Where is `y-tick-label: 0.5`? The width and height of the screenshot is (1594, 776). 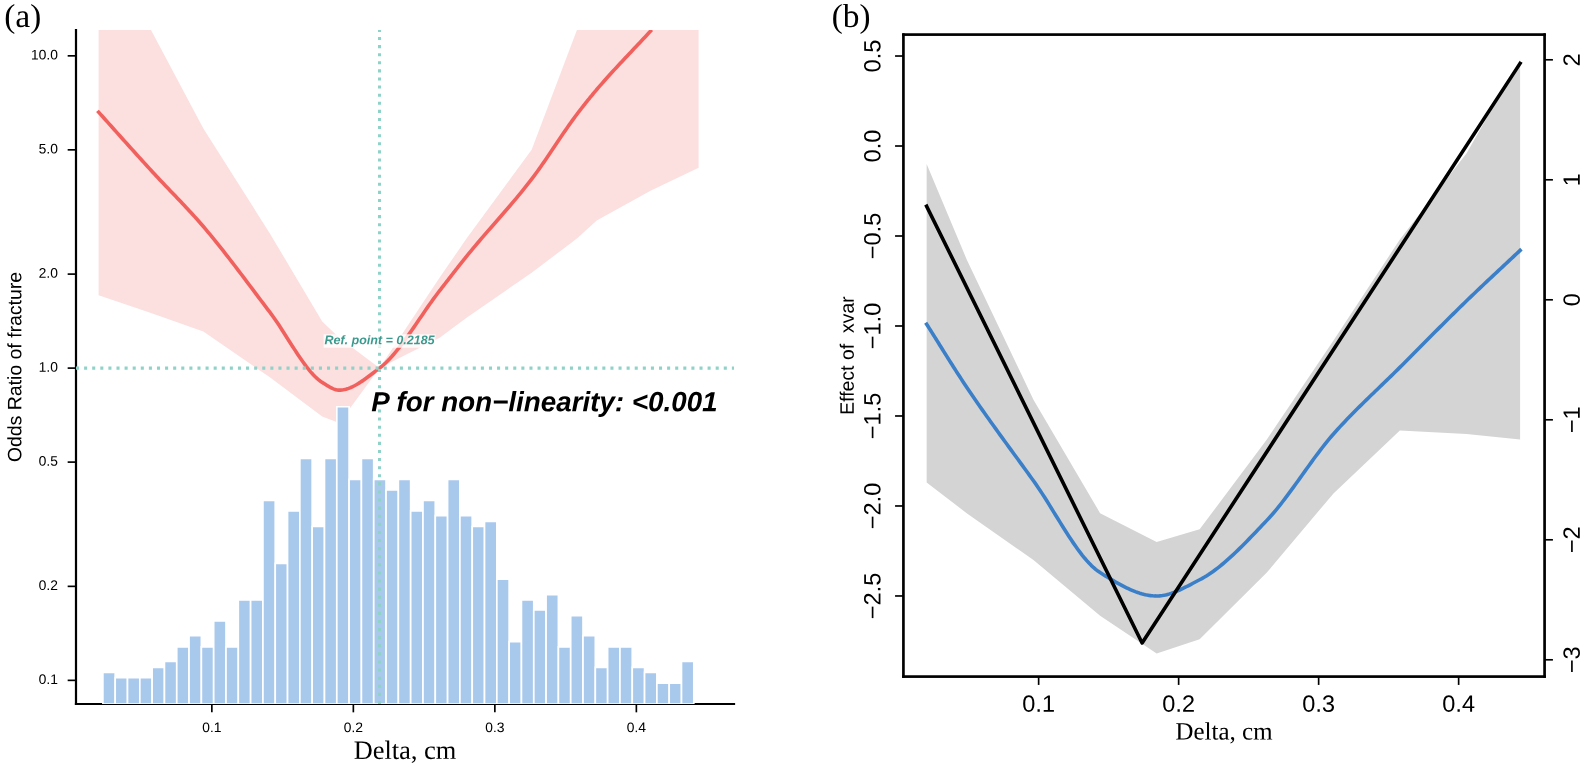
y-tick-label: 0.5 is located at coordinates (872, 56).